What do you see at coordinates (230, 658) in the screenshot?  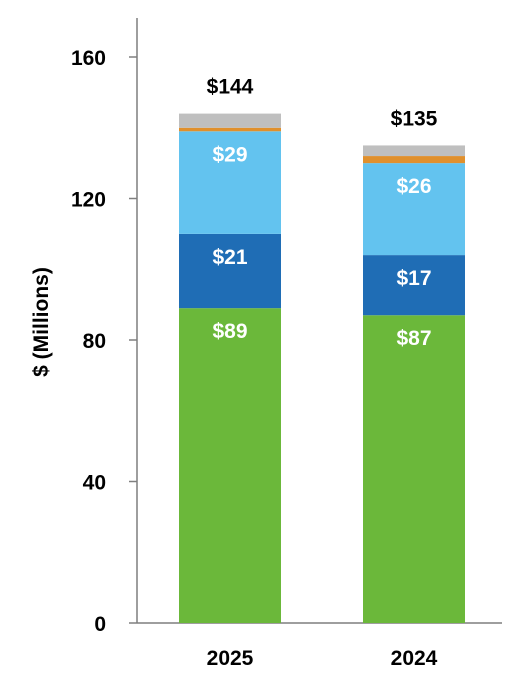 I see `x-tick-label: 2025` at bounding box center [230, 658].